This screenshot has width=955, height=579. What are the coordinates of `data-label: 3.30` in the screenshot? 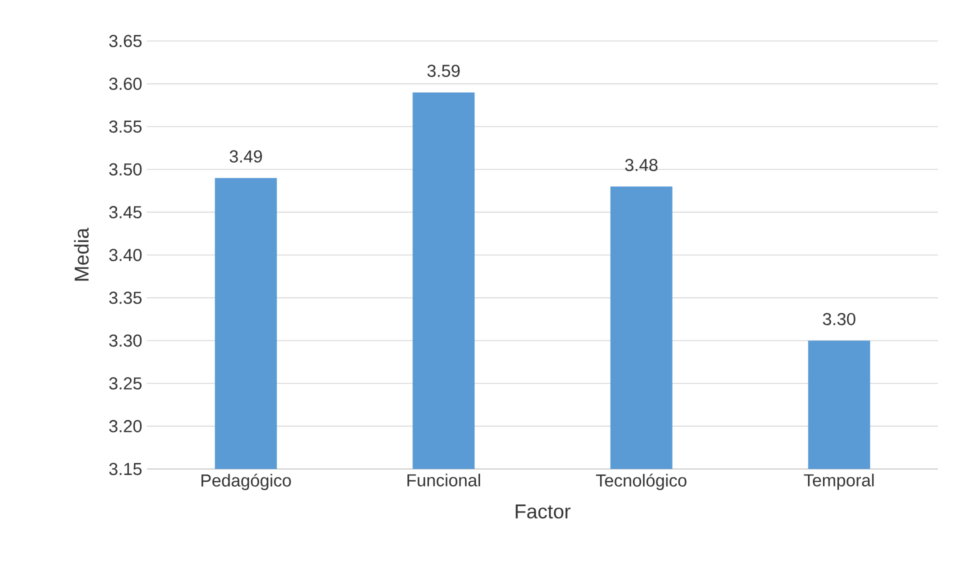 It's located at (839, 319).